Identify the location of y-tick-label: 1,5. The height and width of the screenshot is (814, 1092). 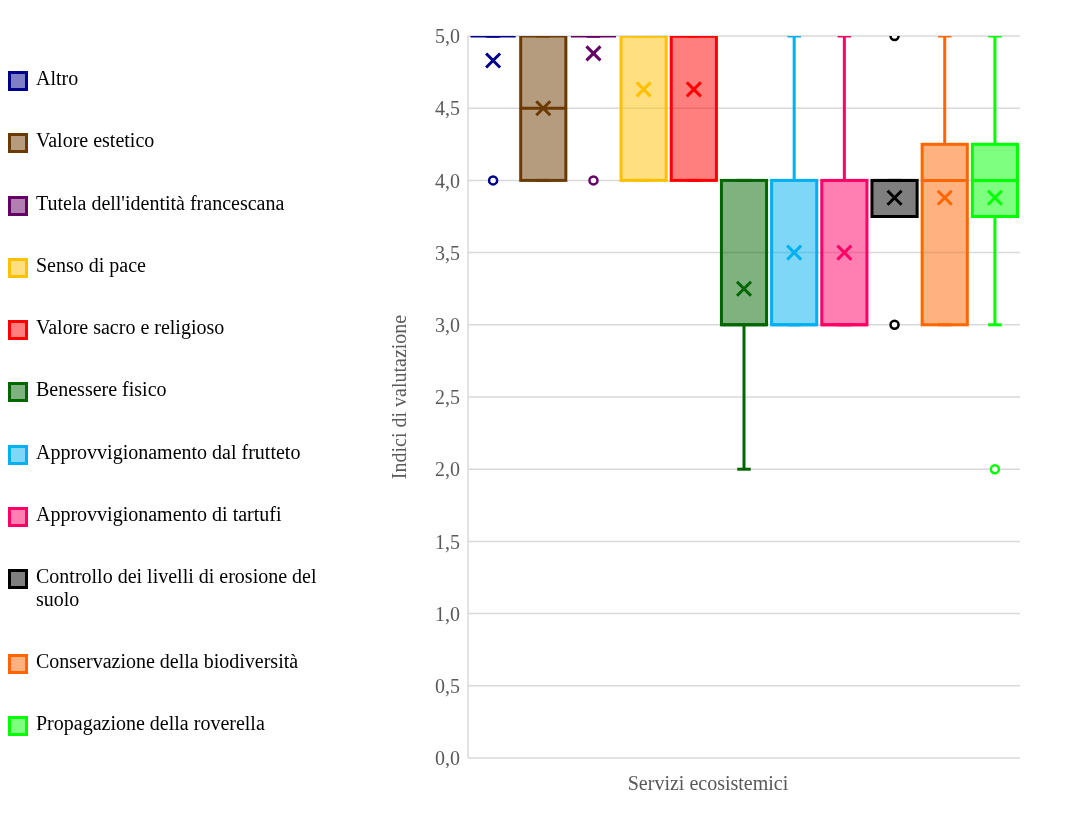
(447, 541).